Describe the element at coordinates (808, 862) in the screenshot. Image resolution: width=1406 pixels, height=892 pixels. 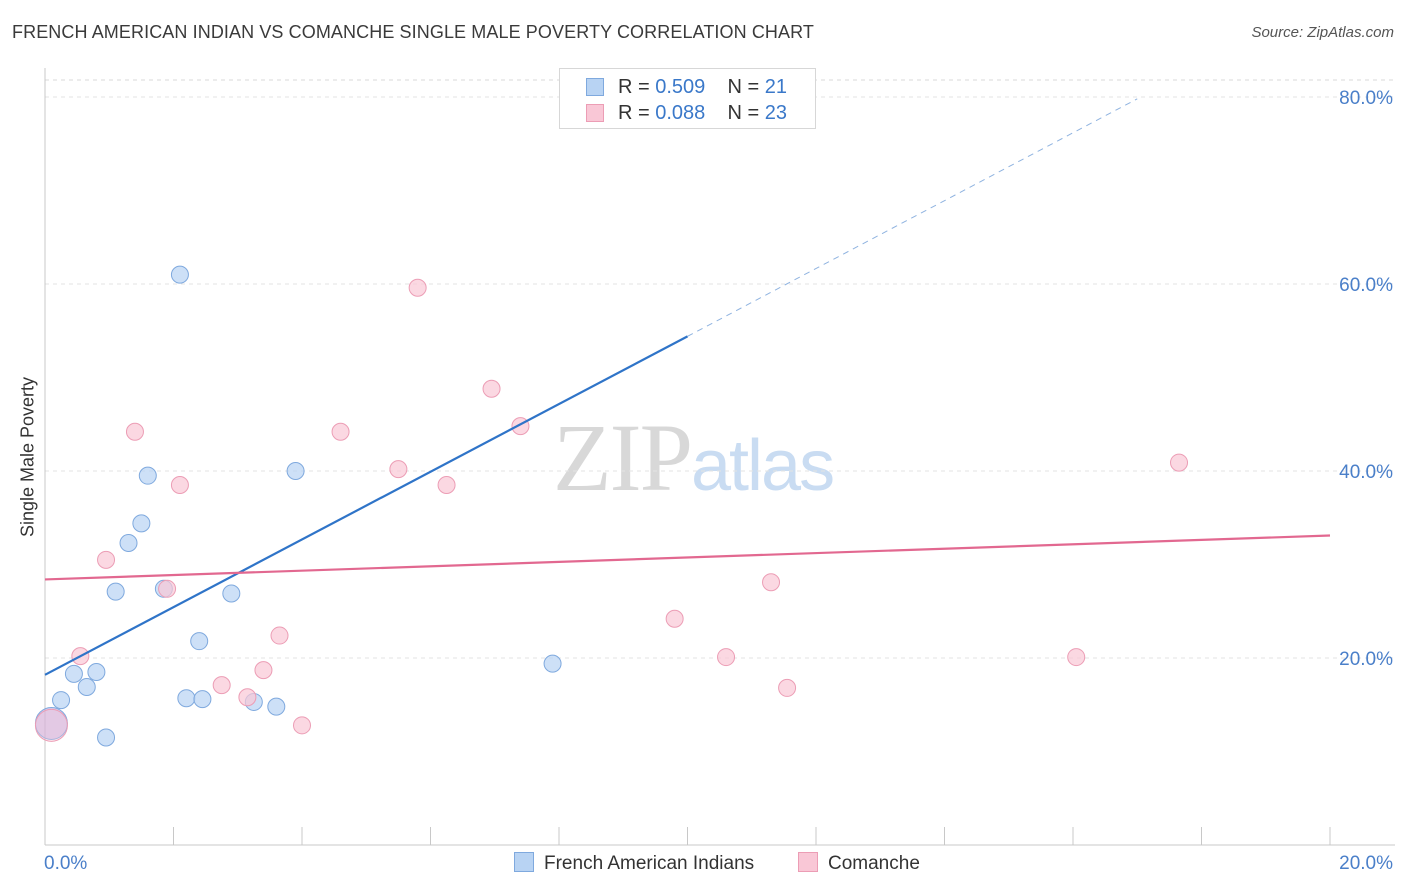
I see `bottom-legend-swatch-pink` at that location.